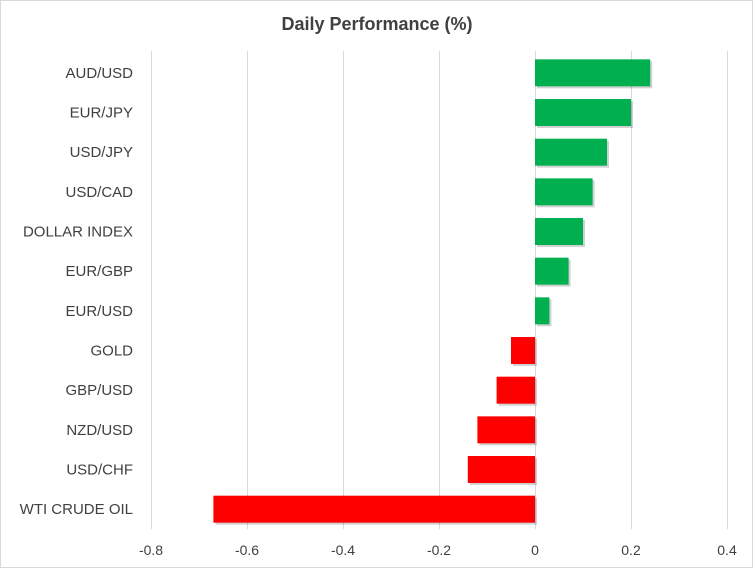 The image size is (753, 568). What do you see at coordinates (151, 550) in the screenshot?
I see `x-tick-label: -0.8` at bounding box center [151, 550].